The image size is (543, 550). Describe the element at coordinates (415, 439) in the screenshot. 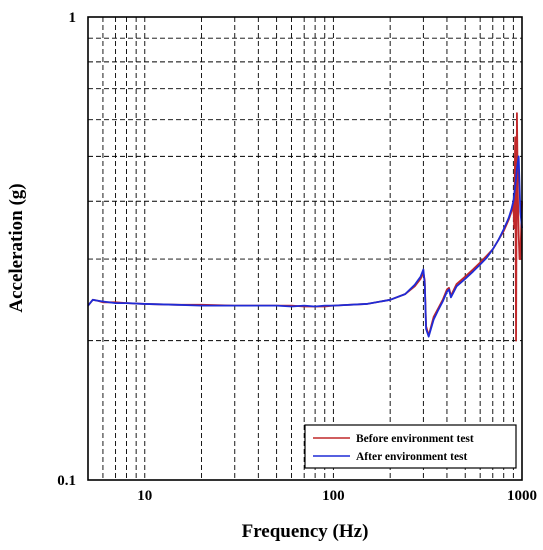

I see `legend-label-before: Before environment test` at that location.